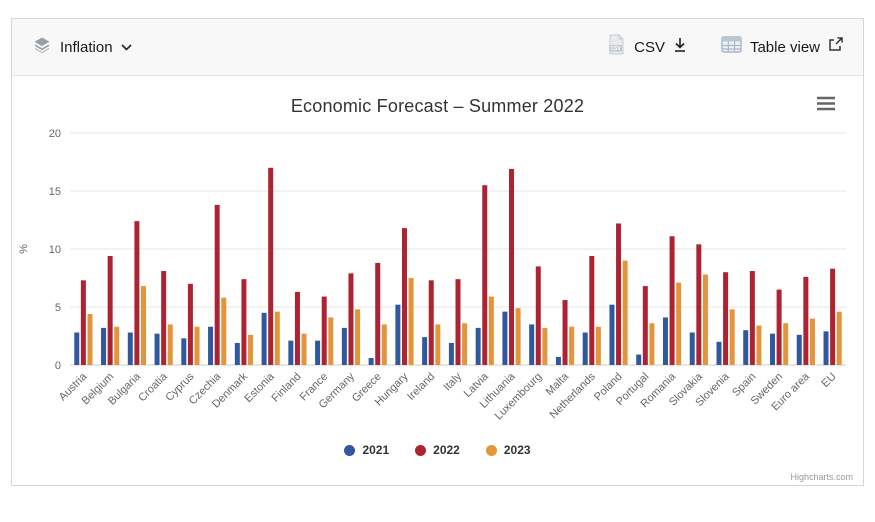 This screenshot has width=875, height=522. Describe the element at coordinates (465, 344) in the screenshot. I see `bar-2023-Italy` at that location.